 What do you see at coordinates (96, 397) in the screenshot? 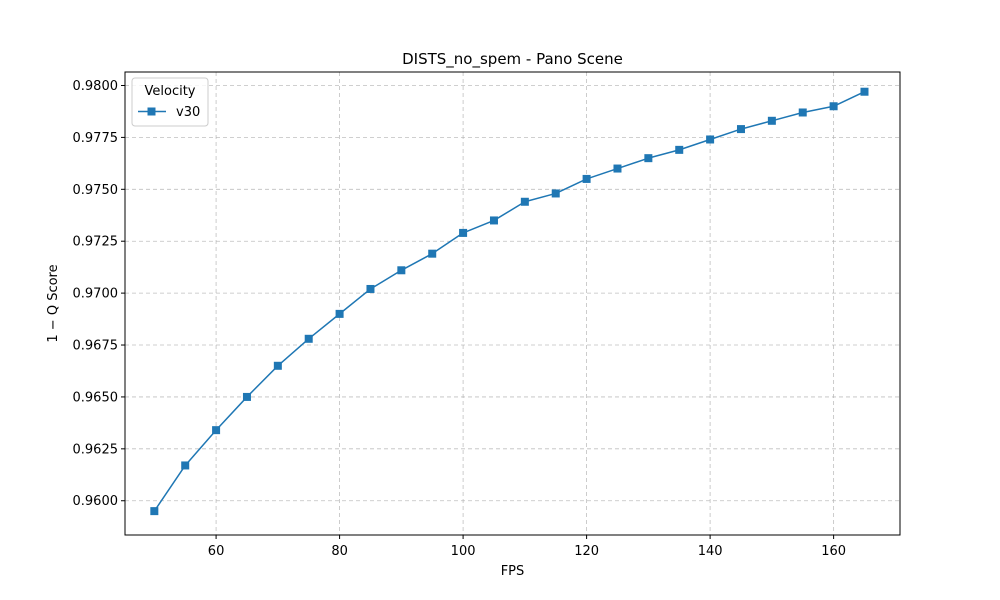
I see `y-tick-label: 0.9650` at bounding box center [96, 397].